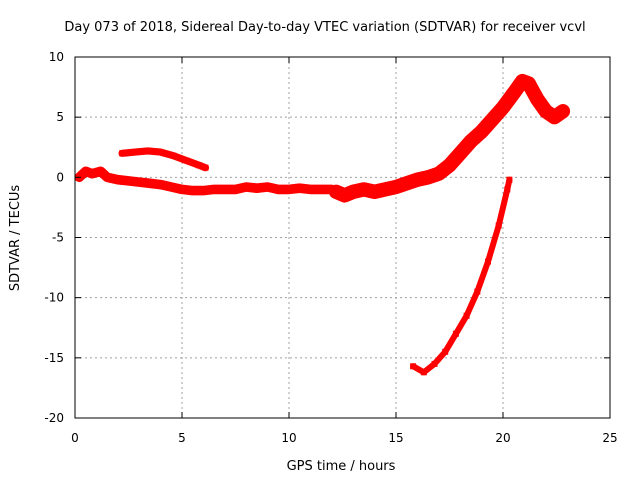 Image resolution: width=640 pixels, height=480 pixels. I want to click on x-tick-label: 25, so click(609, 438).